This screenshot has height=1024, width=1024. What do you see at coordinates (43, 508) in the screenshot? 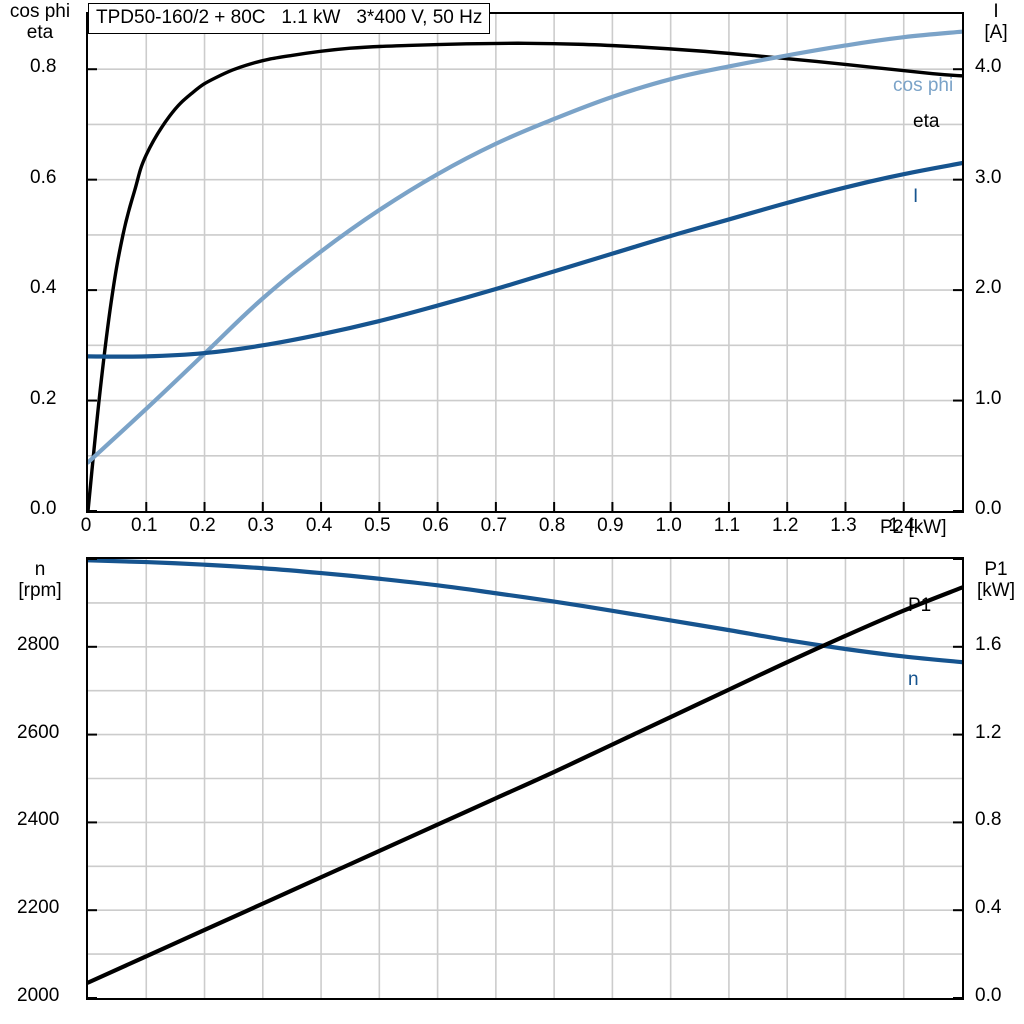
I see `top-y-left-tick: 0.0` at bounding box center [43, 508].